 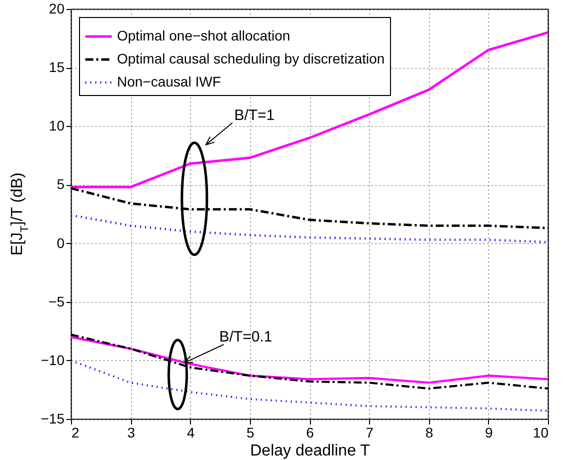 What do you see at coordinates (429, 432) in the screenshot?
I see `x-tick-label: 8` at bounding box center [429, 432].